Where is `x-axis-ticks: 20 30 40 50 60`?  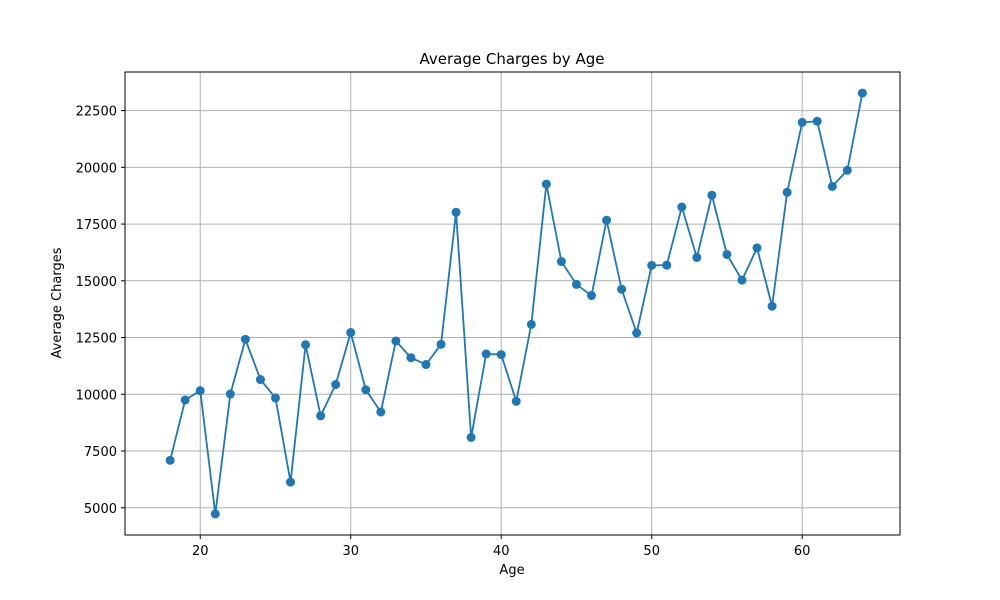 x-axis-ticks: 20 30 40 50 60 is located at coordinates (501, 547).